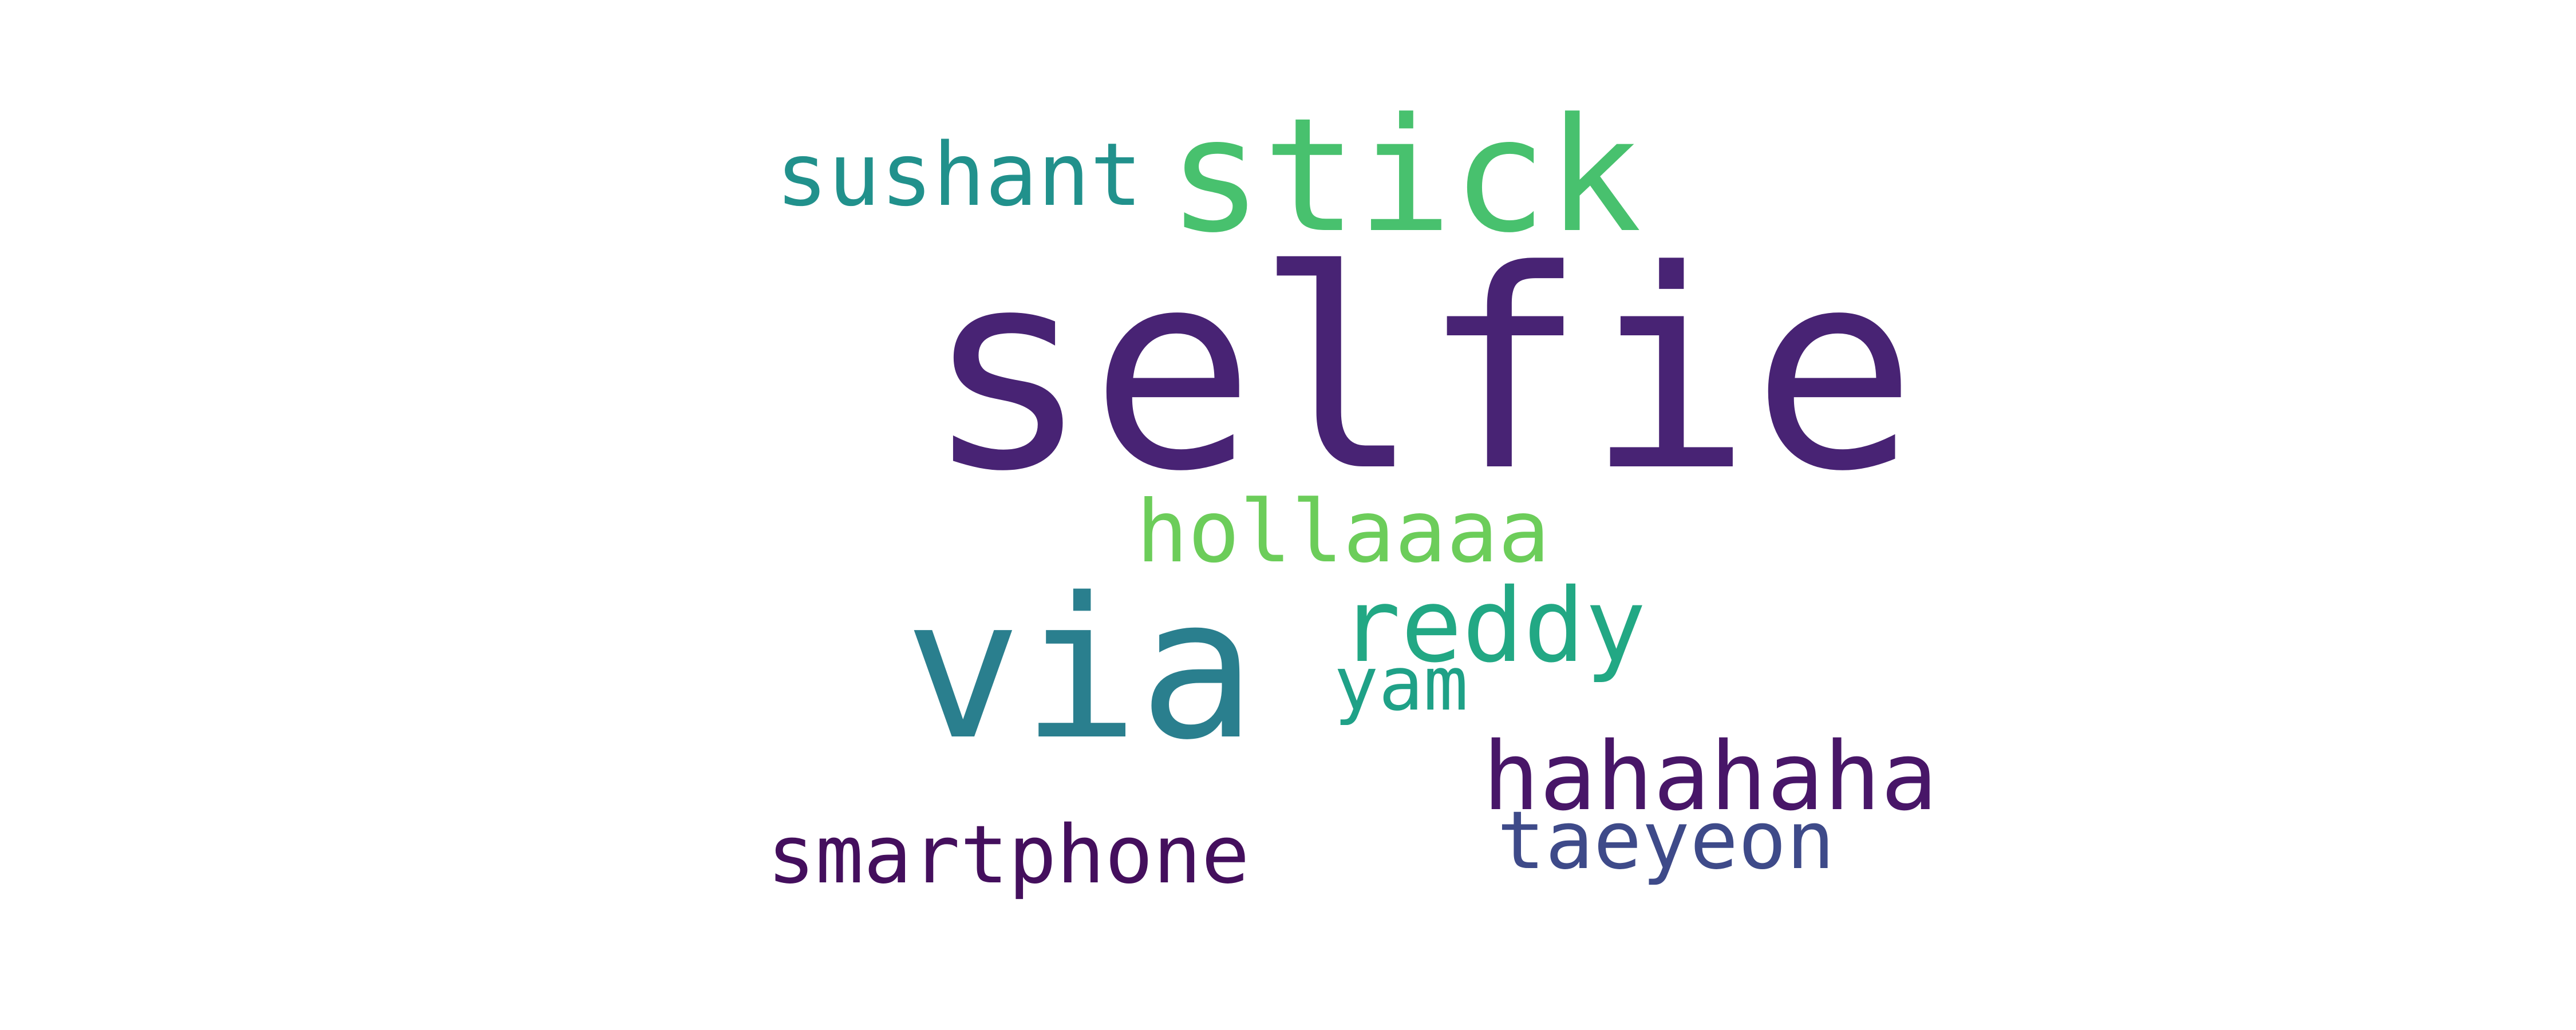  What do you see at coordinates (1401, 683) in the screenshot?
I see `word-yam: yam` at bounding box center [1401, 683].